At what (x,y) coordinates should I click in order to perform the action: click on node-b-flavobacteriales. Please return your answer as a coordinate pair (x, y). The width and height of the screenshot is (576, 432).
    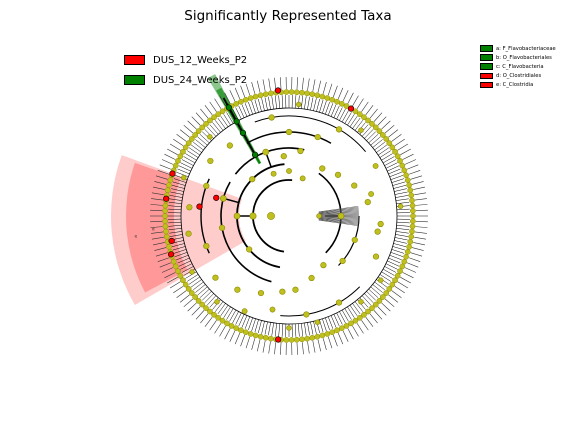
    Looking at the image, I should click on (243, 133).